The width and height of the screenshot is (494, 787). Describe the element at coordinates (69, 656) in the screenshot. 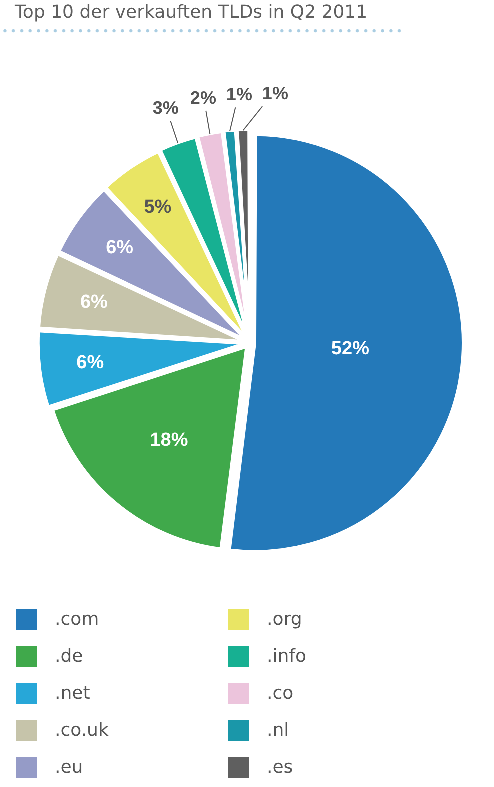

I see `legend-label: .de` at that location.